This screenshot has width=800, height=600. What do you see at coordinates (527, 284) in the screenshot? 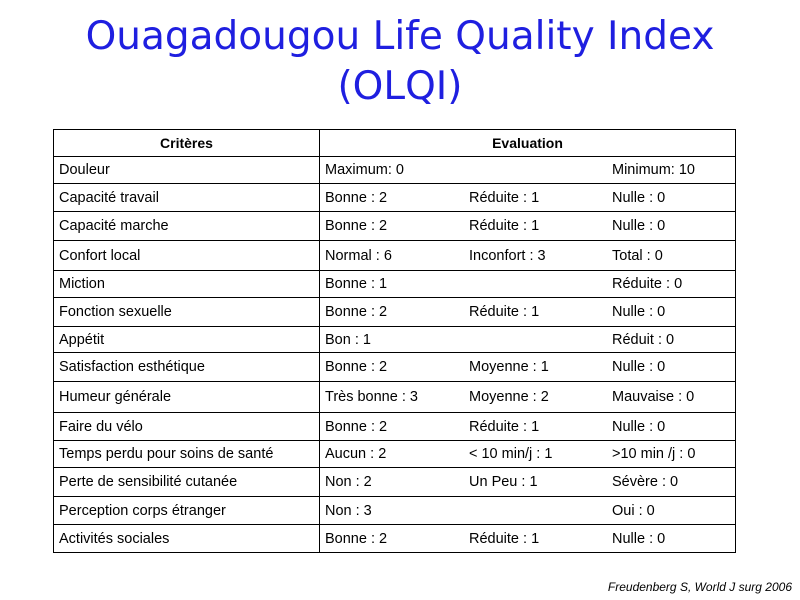
I see `evaluation-cell: Bonne : 1 Réduite : 0` at bounding box center [527, 284].